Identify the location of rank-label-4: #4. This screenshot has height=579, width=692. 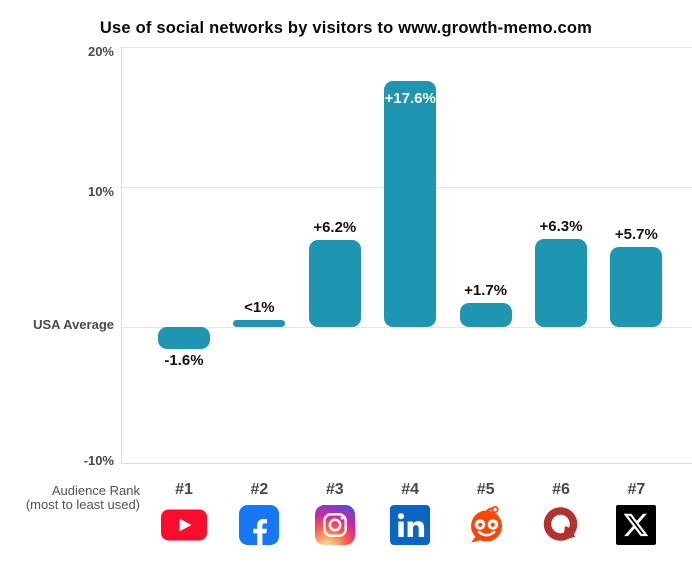
(410, 489).